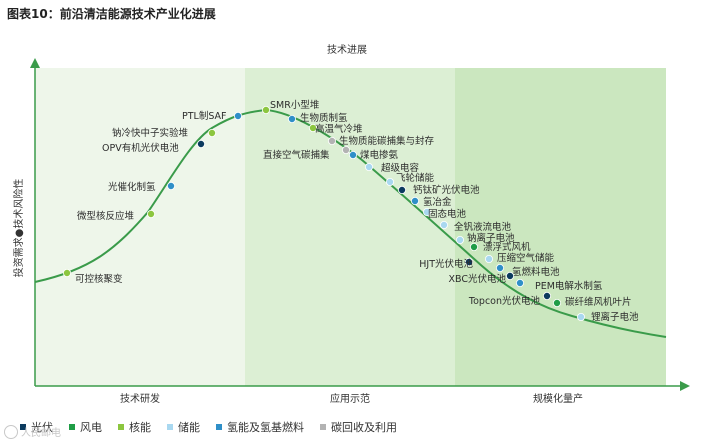 The image size is (701, 447). I want to click on legend-label-ccus: 碳回收及利用, so click(364, 427).